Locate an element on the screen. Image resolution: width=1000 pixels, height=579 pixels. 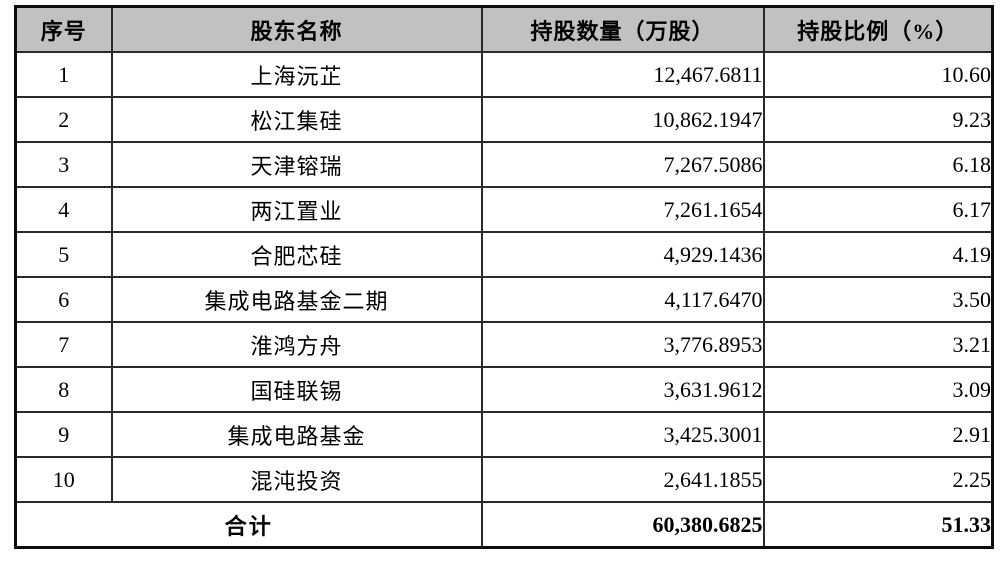
shares-value: 3,425.3001 is located at coordinates (622, 434).